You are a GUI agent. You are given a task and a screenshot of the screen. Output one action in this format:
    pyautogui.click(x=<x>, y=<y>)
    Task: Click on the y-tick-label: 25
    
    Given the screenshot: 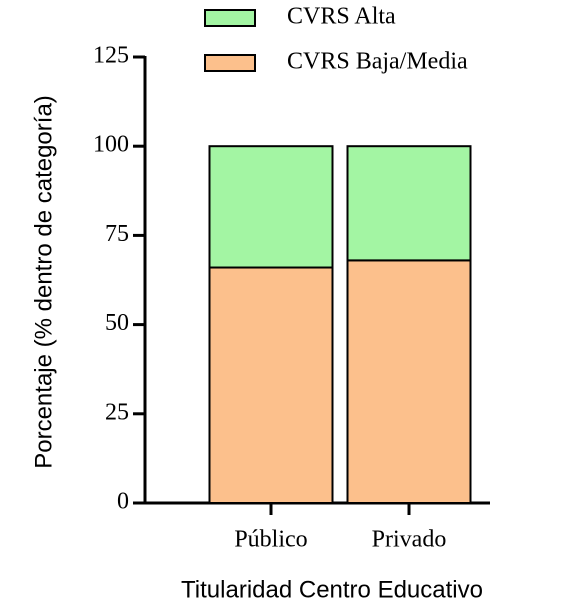 What is the action you would take?
    pyautogui.click(x=117, y=412)
    